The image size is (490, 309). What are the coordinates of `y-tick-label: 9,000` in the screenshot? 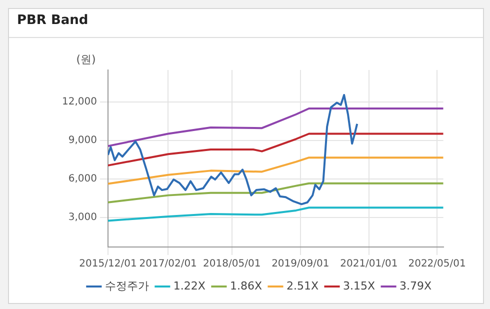 It's located at (82, 140).